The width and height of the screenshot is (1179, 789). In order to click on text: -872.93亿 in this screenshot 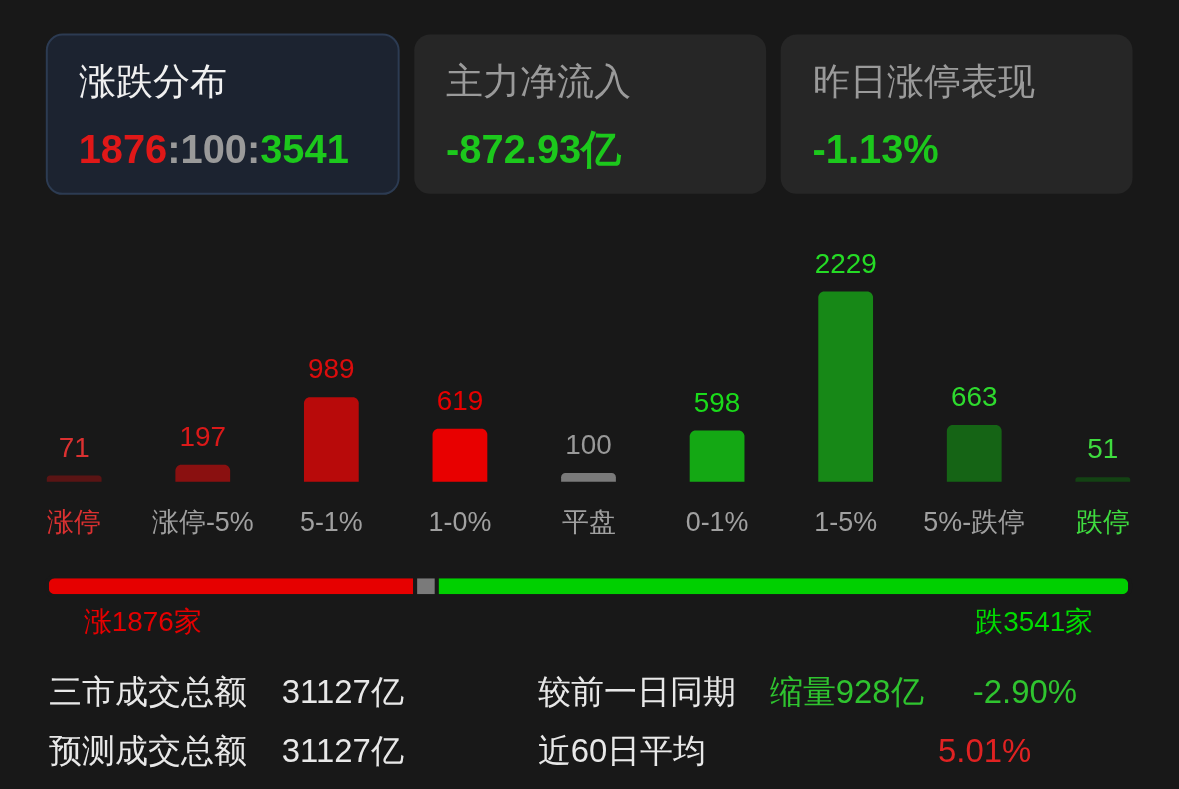, I will do `click(534, 148)`.